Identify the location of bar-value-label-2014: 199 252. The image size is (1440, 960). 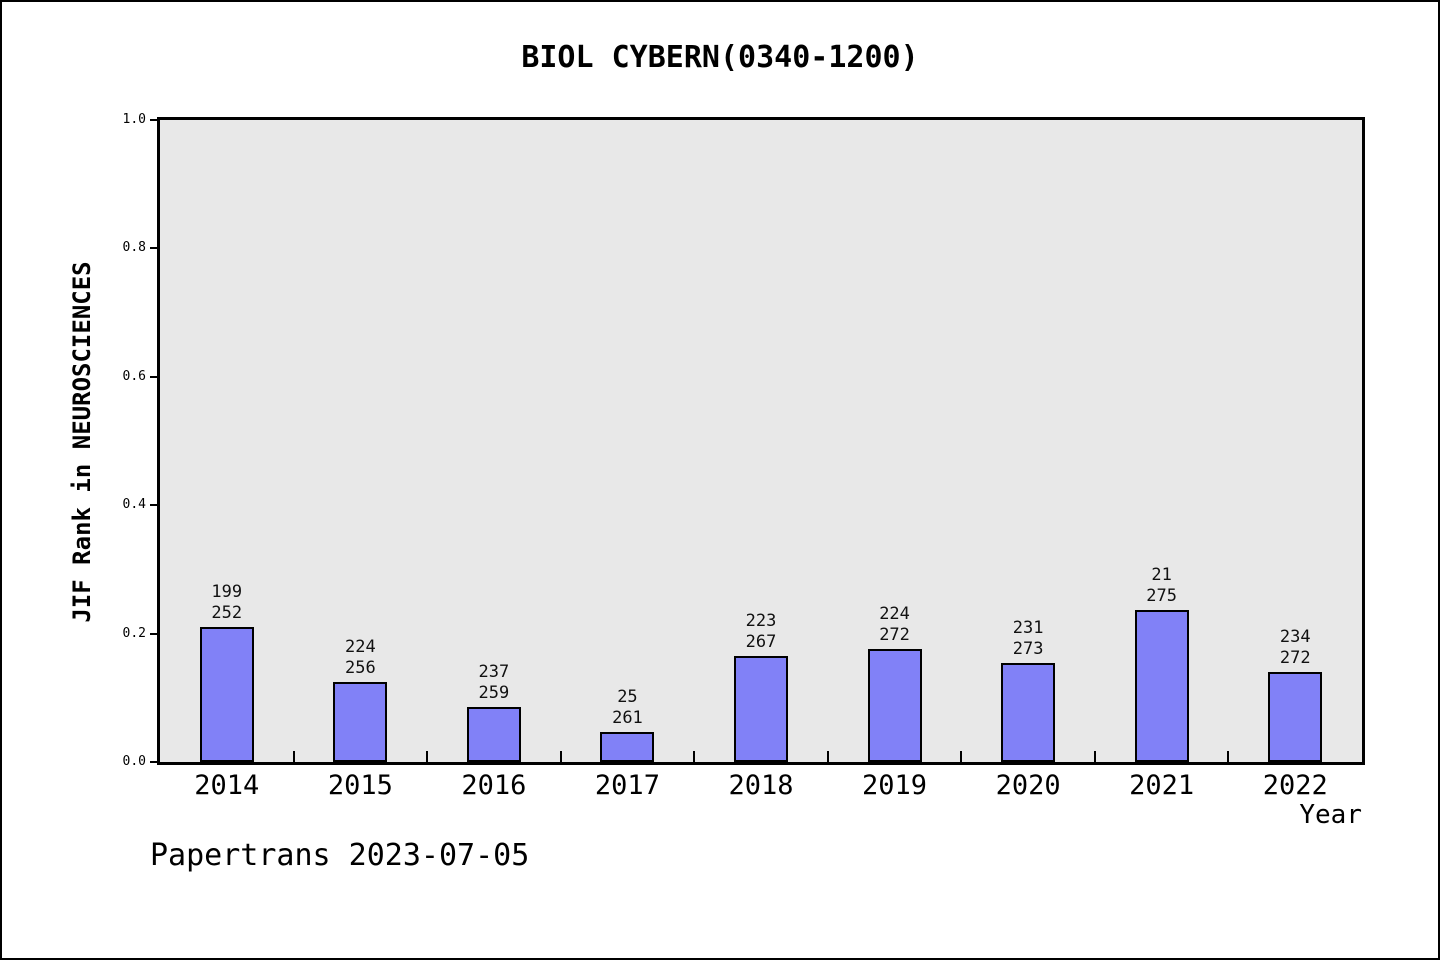
(227, 603).